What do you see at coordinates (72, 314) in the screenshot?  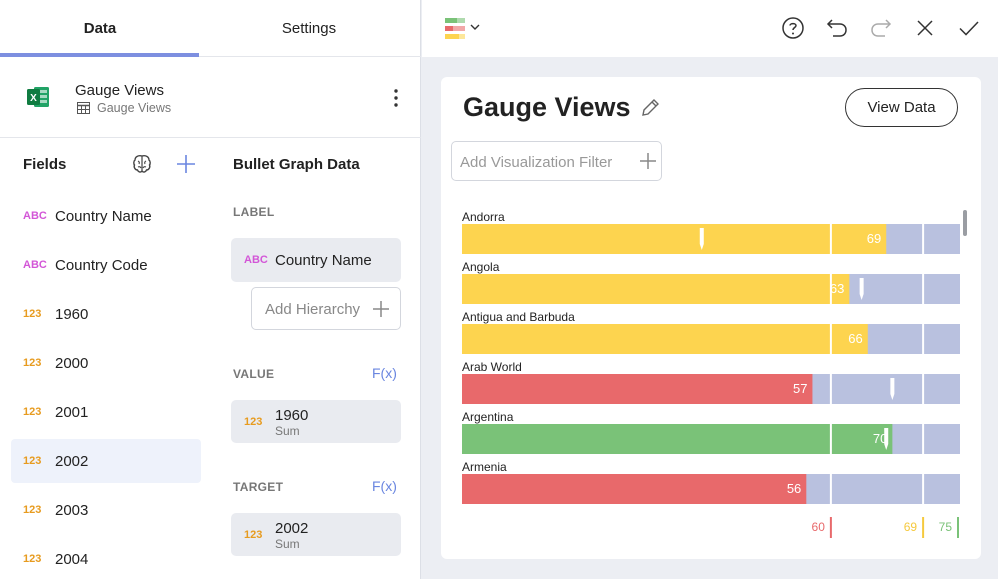 I see `field-name: 1960` at bounding box center [72, 314].